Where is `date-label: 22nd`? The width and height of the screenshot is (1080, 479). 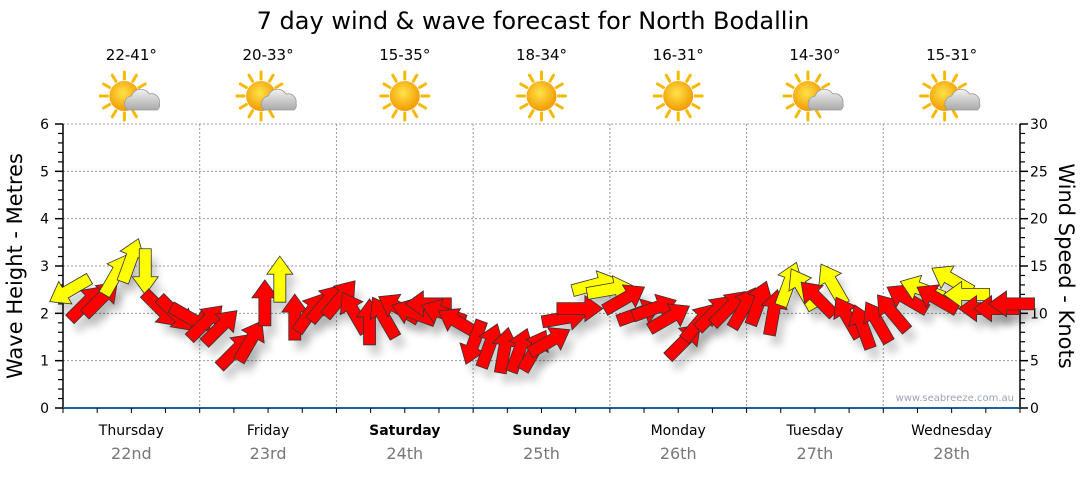 date-label: 22nd is located at coordinates (131, 453).